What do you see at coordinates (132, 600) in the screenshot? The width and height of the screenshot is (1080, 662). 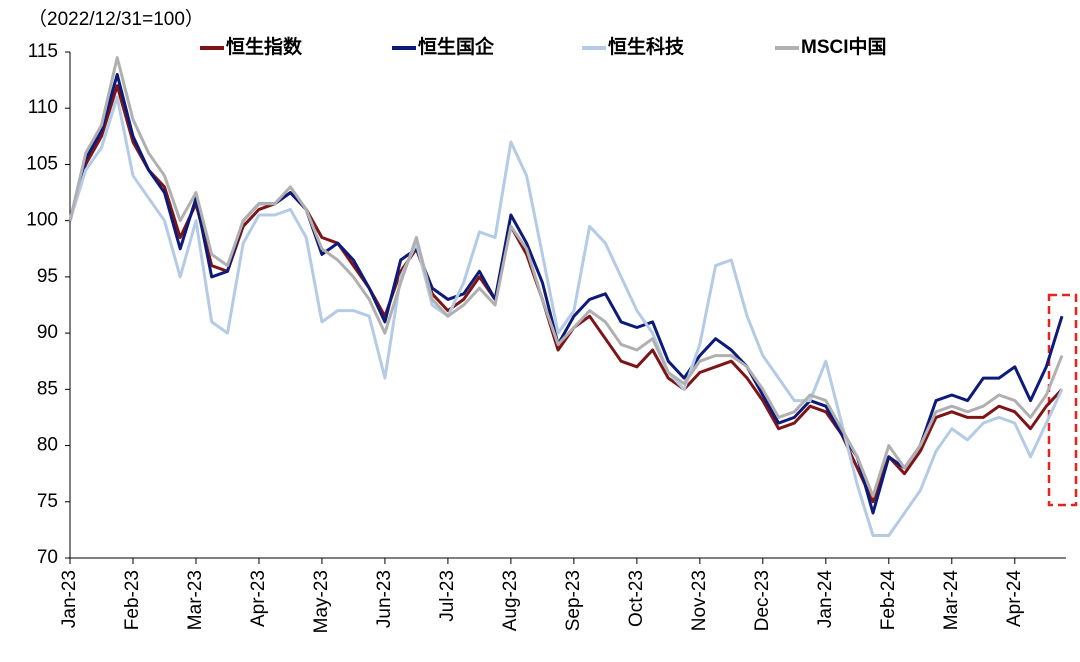 I see `x-tick-label: Feb-23` at bounding box center [132, 600].